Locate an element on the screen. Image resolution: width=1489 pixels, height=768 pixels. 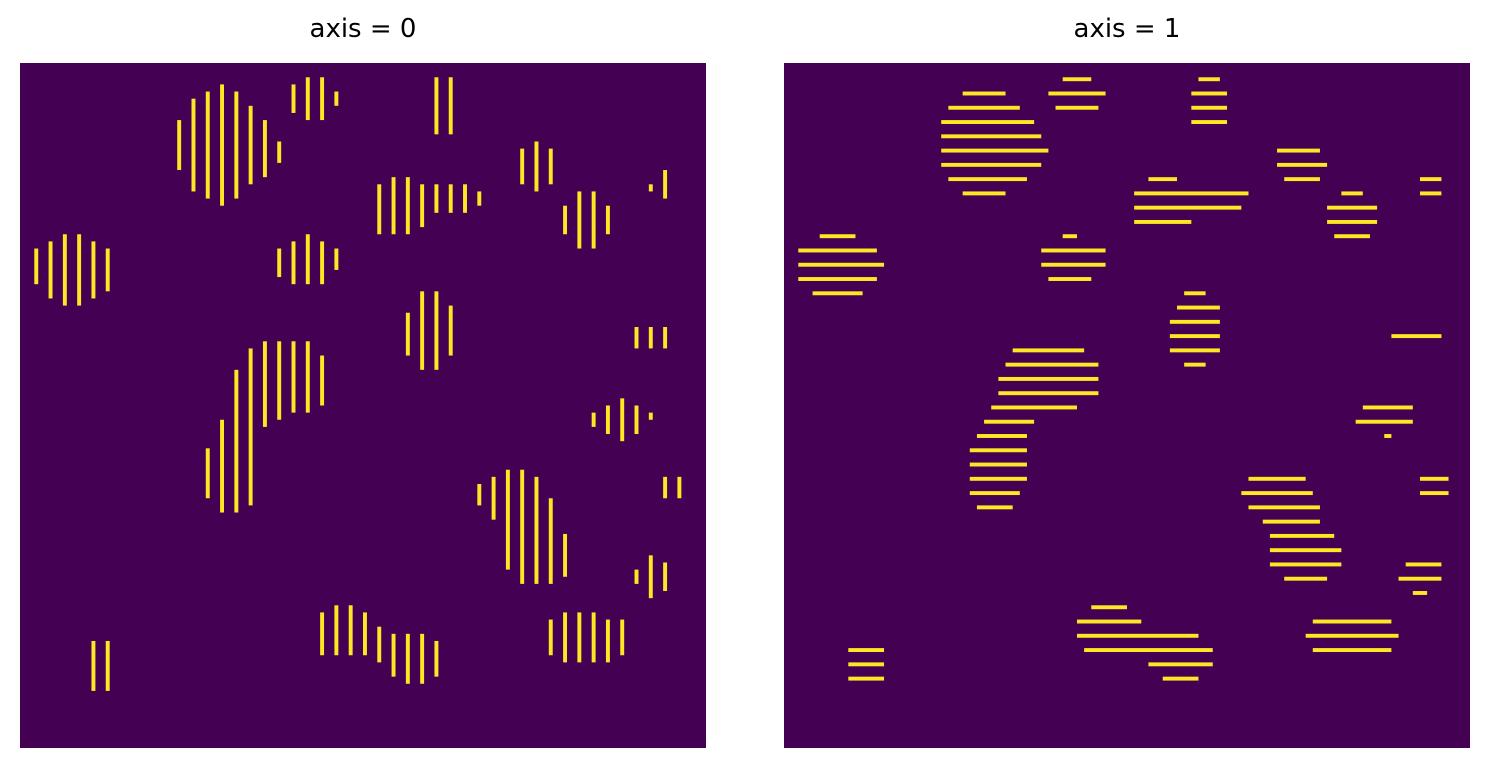
chart-title-axis-0: axis = 0 is located at coordinates (363, 29).